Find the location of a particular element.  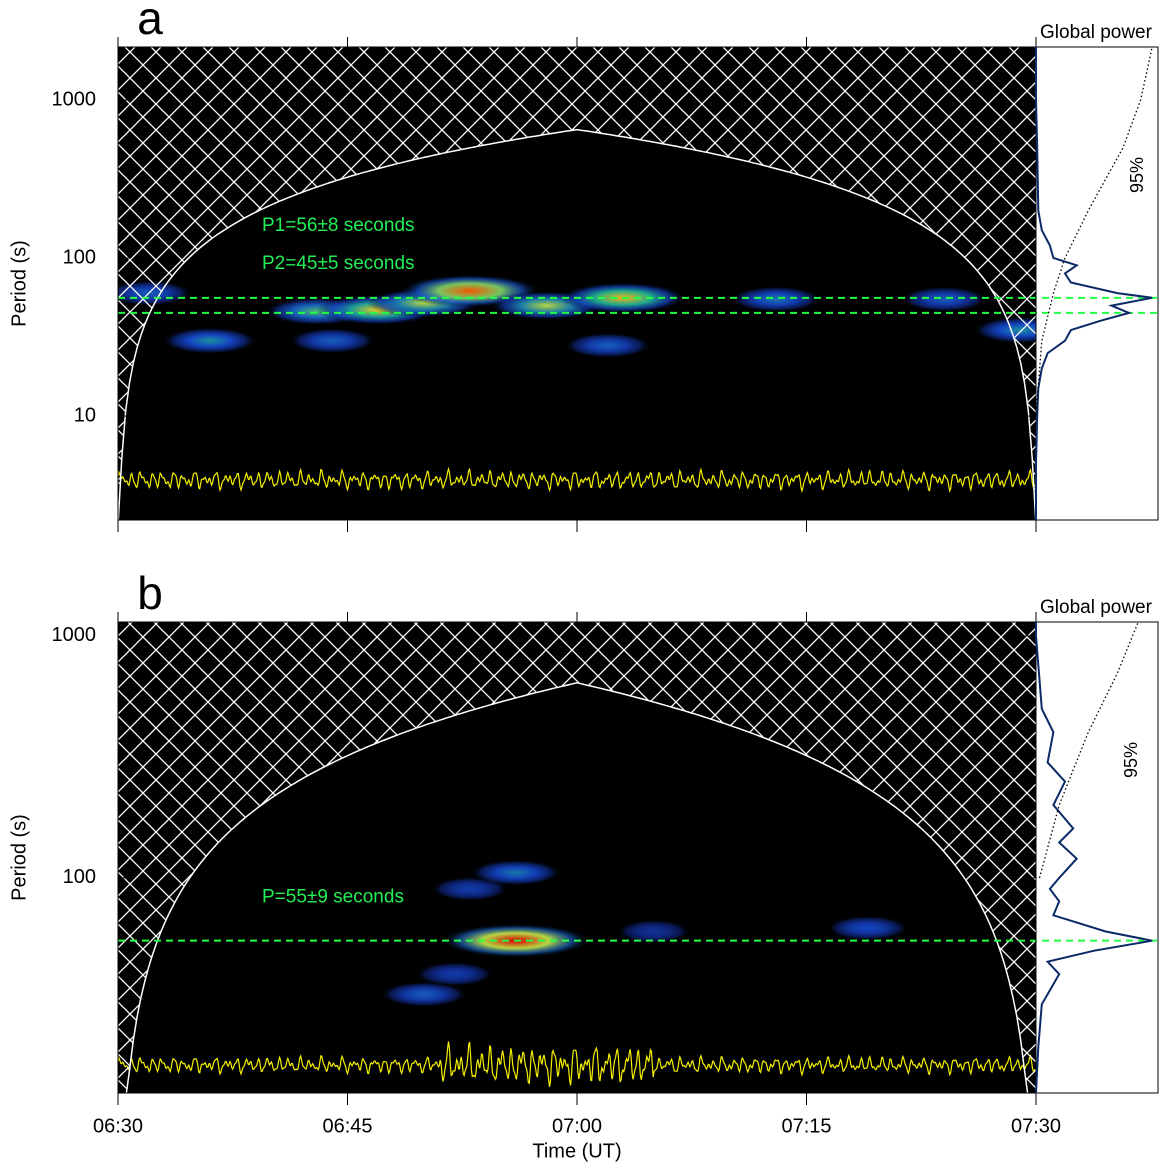

x-tick-label: 07:30 is located at coordinates (1036, 1126).